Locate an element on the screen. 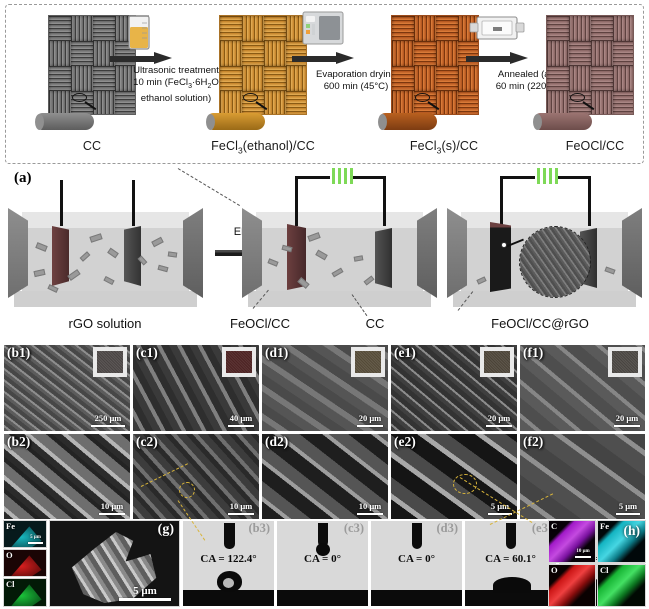 The image size is (649, 609). process-step-3-text: Annealed (air) 60 min (220°C) is located at coordinates (528, 81).